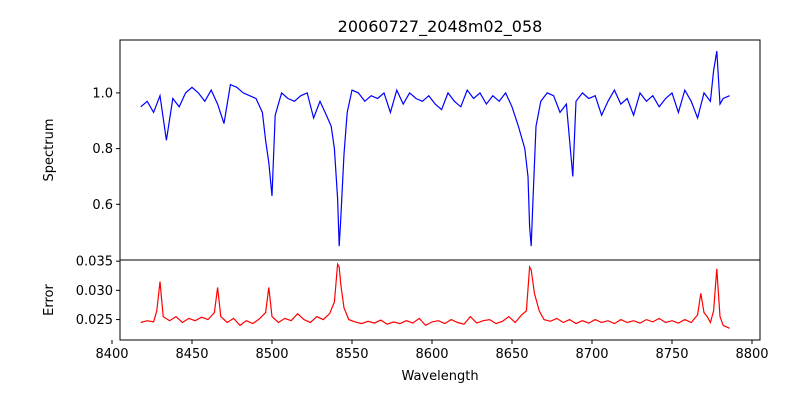 The height and width of the screenshot is (400, 800). I want to click on spectrum-y-axis-label: Spectrum, so click(49, 150).